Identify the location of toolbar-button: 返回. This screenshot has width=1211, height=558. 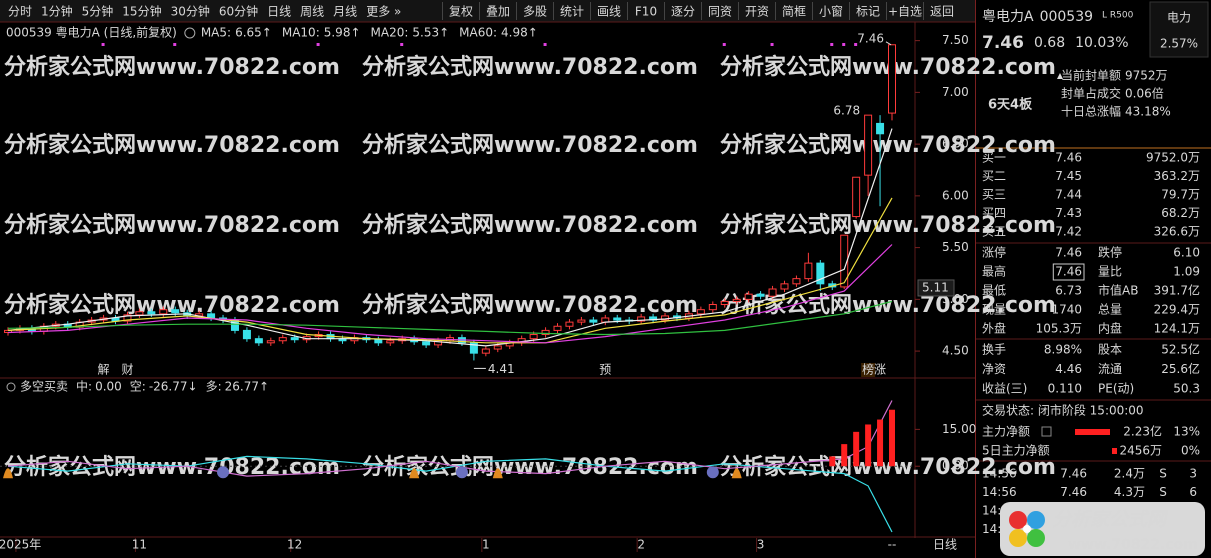
(942, 12).